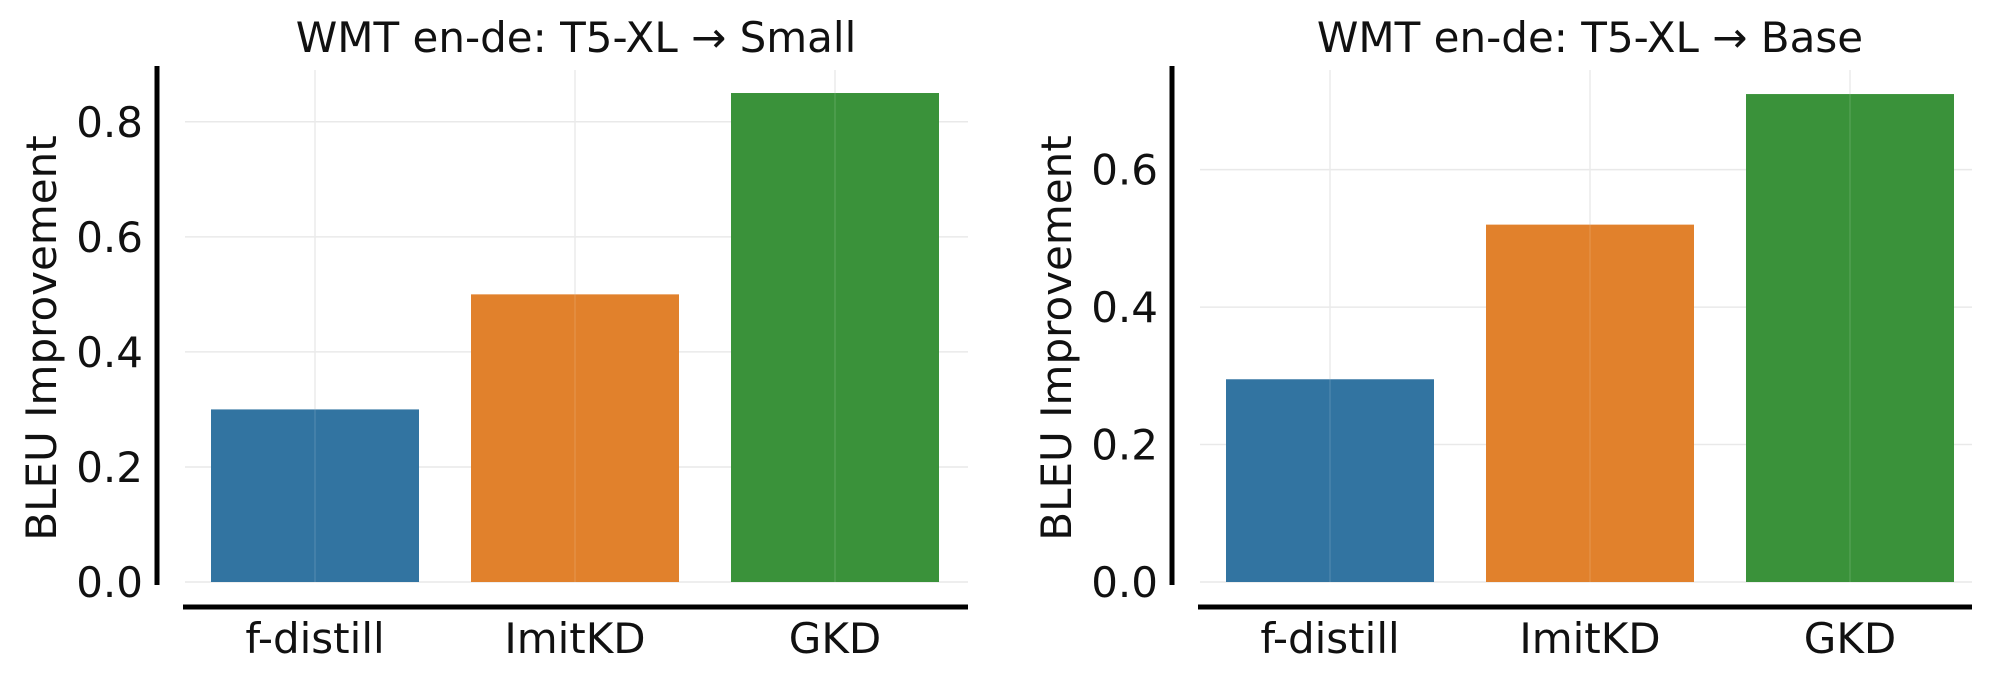 The image size is (2000, 682). I want to click on chart-title: WMT en-de: T5-XL → Small, so click(576, 37).